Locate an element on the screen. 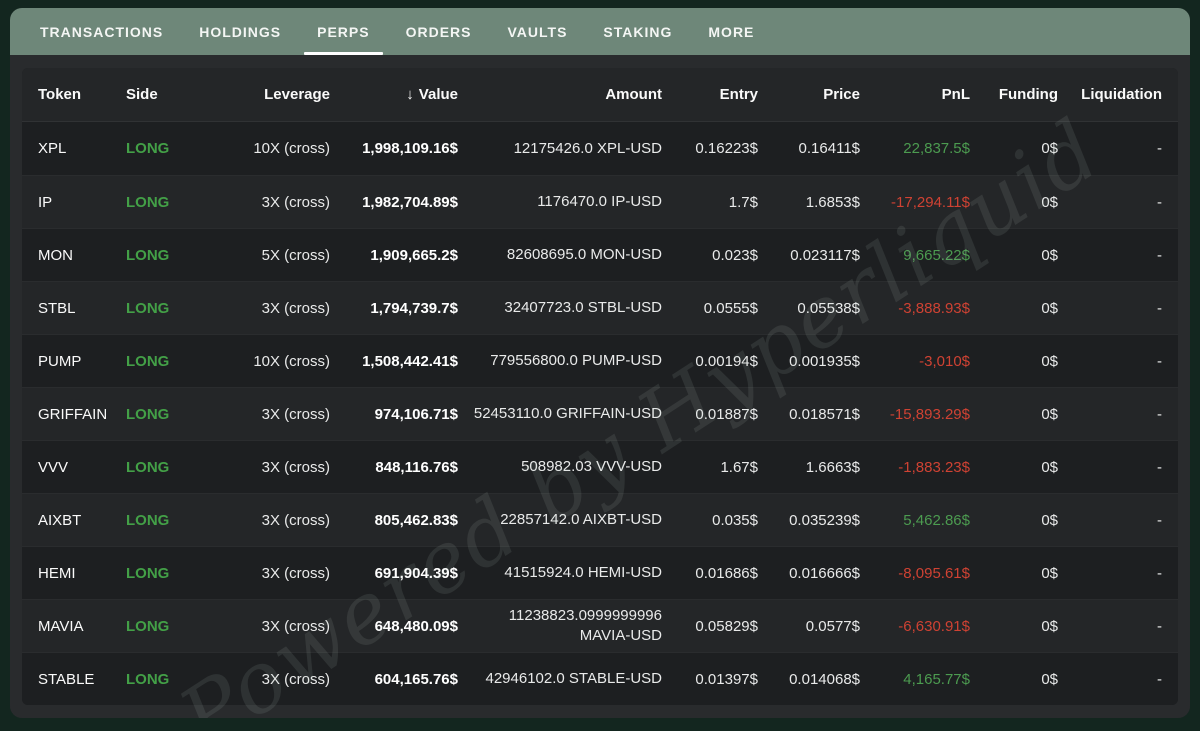 The width and height of the screenshot is (1200, 731). cell-value: 1,982,704.89$ is located at coordinates (410, 202).